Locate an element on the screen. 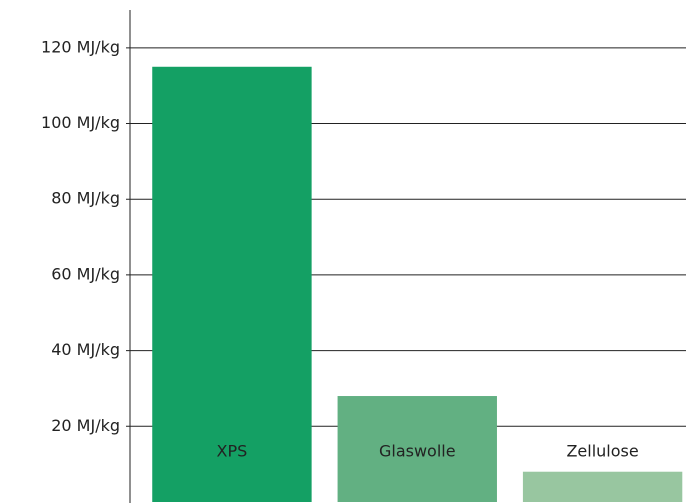 The width and height of the screenshot is (686, 503). y-tick-label: 120 MJ/kg is located at coordinates (80, 46).